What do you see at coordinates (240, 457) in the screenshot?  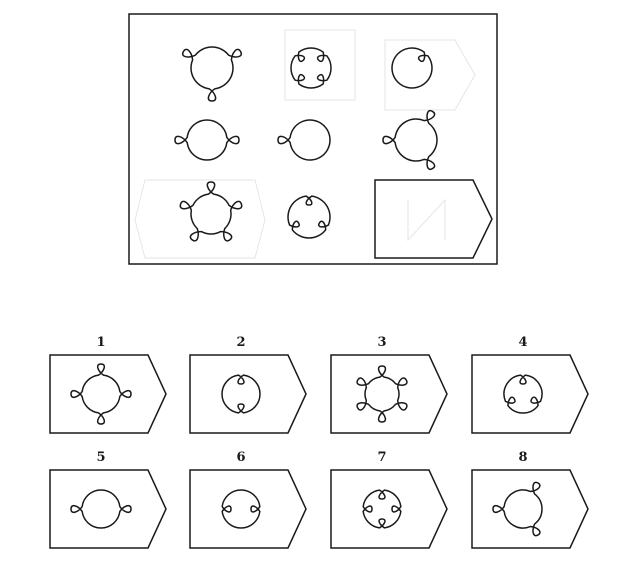 I see `option-label: 6` at bounding box center [240, 457].